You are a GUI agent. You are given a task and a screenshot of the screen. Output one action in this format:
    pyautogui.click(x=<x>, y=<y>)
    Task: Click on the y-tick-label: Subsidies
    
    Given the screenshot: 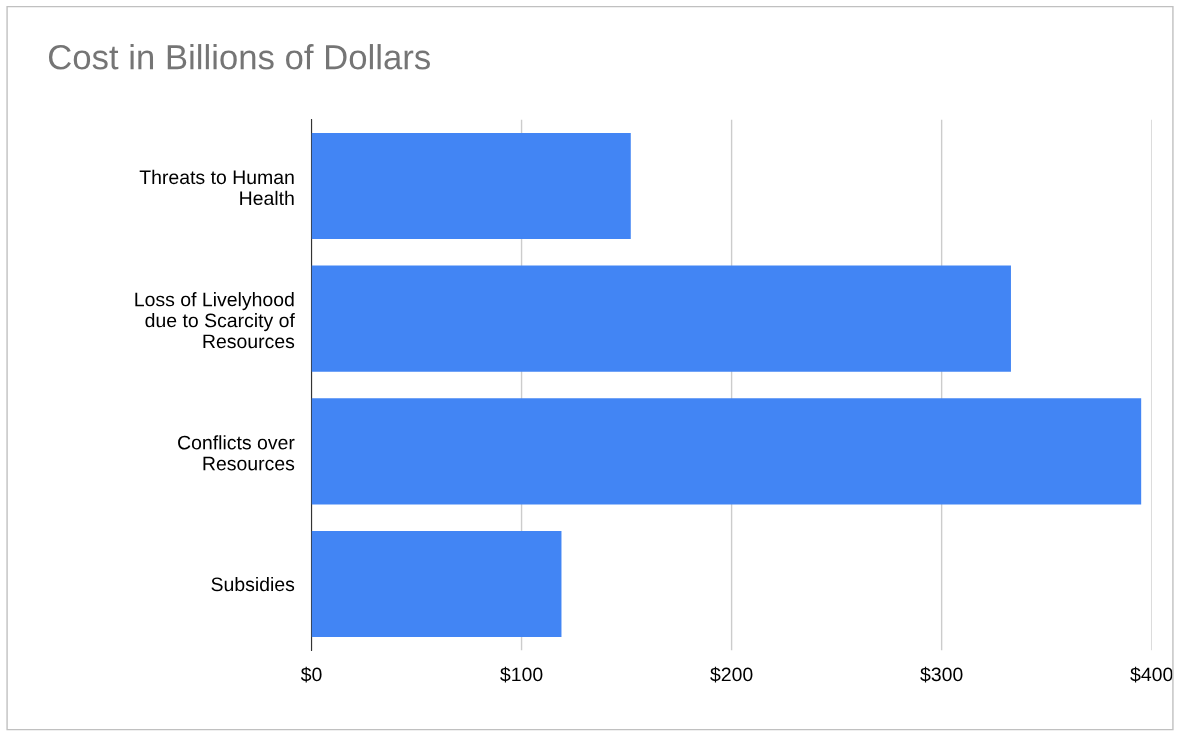 What is the action you would take?
    pyautogui.click(x=253, y=584)
    